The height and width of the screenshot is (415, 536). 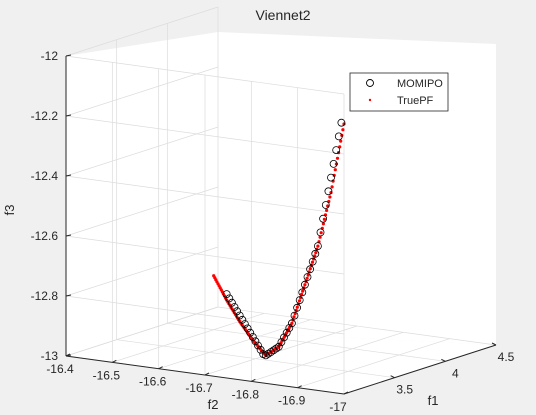 What do you see at coordinates (51, 206) in the screenshot?
I see `f3-ticks: -12 -12.2 -12.4 -12.6 -12.8 -13` at bounding box center [51, 206].